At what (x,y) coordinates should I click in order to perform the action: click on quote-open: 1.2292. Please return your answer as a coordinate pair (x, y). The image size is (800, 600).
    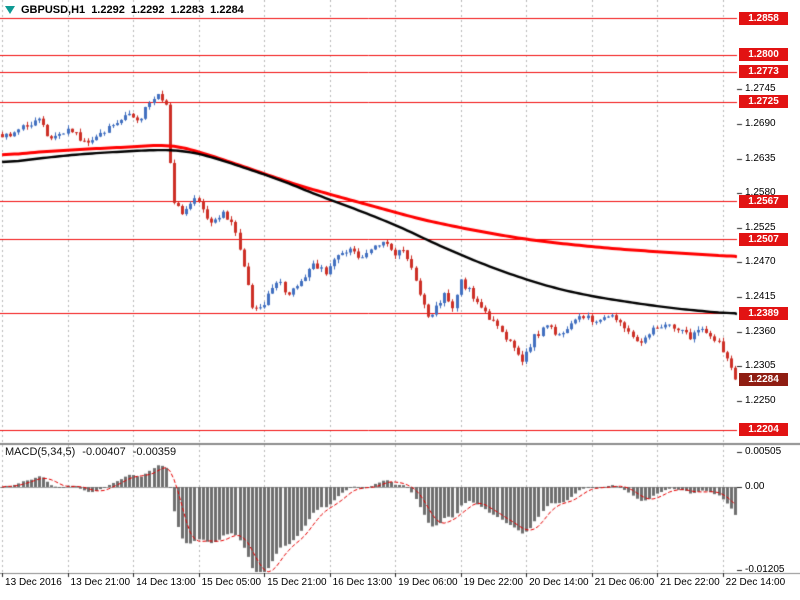
    Looking at the image, I should click on (108, 10).